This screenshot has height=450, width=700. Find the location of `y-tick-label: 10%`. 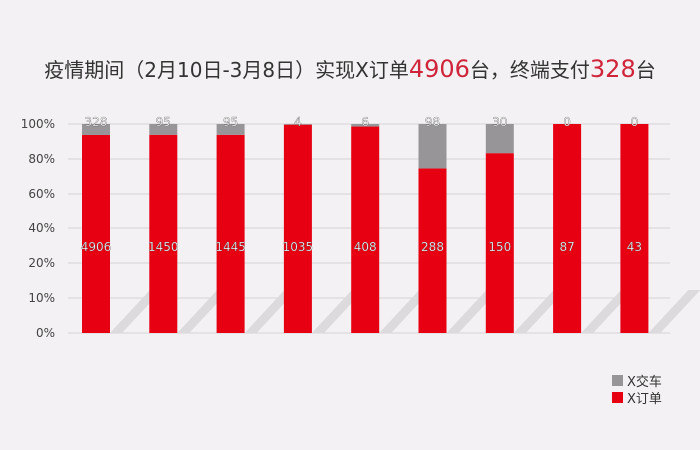

y-tick-label: 10% is located at coordinates (41, 298).